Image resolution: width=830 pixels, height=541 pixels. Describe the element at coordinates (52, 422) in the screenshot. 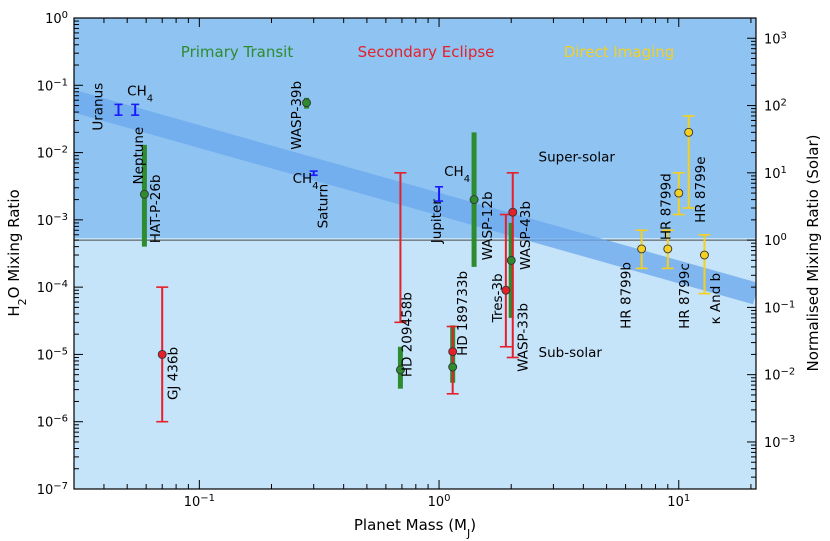

I see `y-tick-label-6: 10⁻⁶` at that location.